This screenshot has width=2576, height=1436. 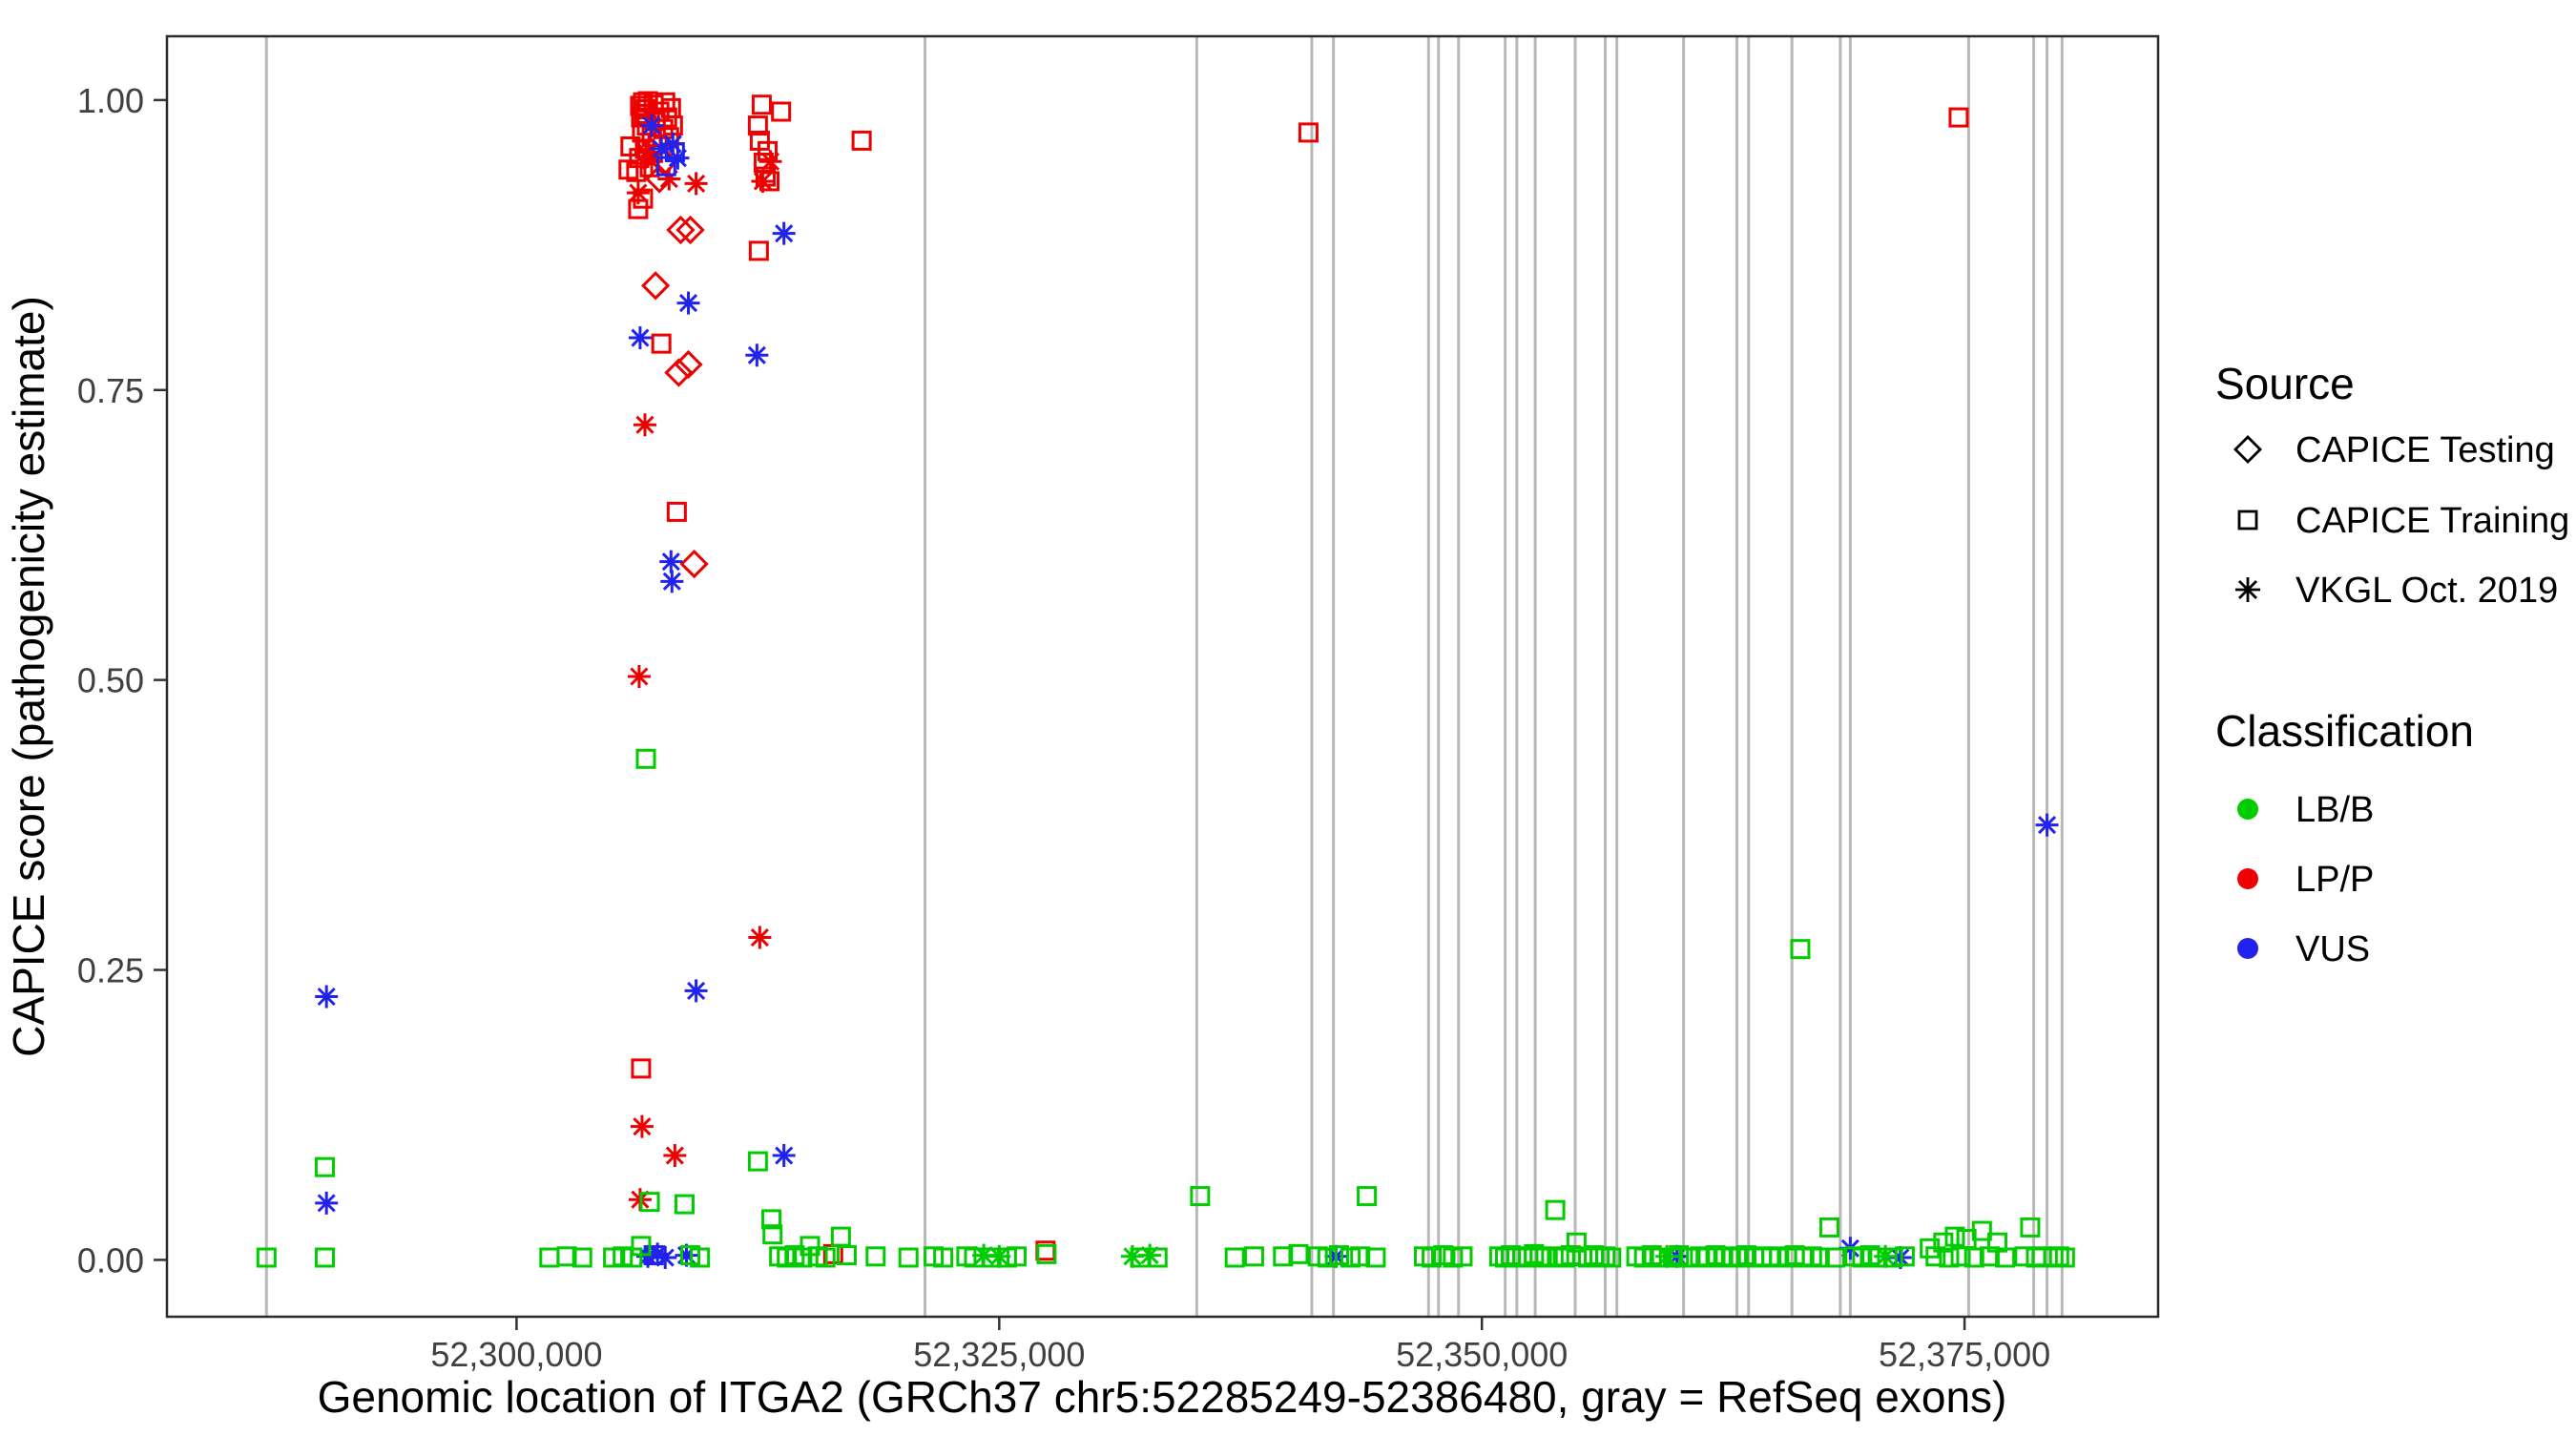 I want to click on x-tick-label: 52,325,000, so click(x=999, y=1354).